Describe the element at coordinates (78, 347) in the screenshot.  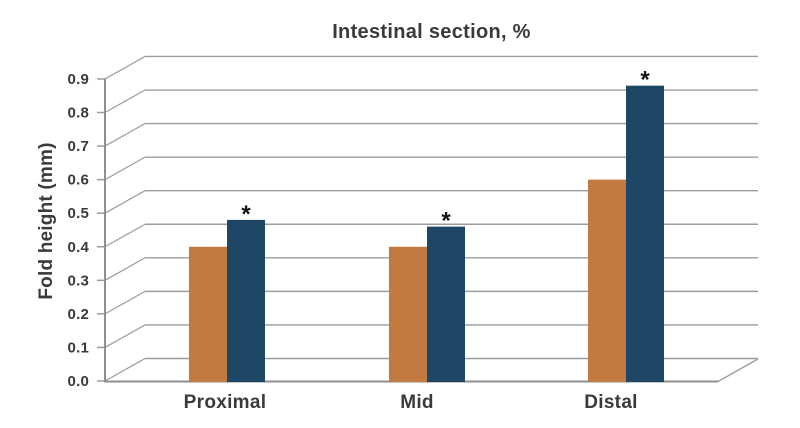
I see `y-tick-label: 0.1` at that location.